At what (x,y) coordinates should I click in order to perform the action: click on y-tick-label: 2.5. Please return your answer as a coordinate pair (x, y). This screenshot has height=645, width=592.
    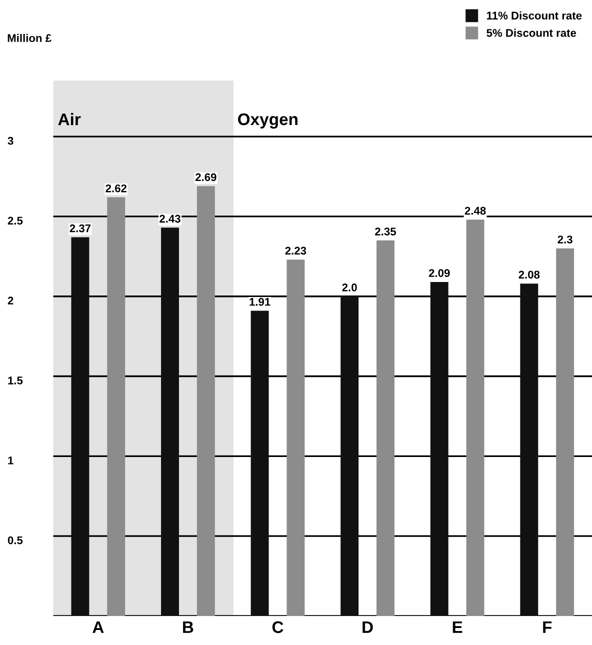
    Looking at the image, I should click on (15, 220).